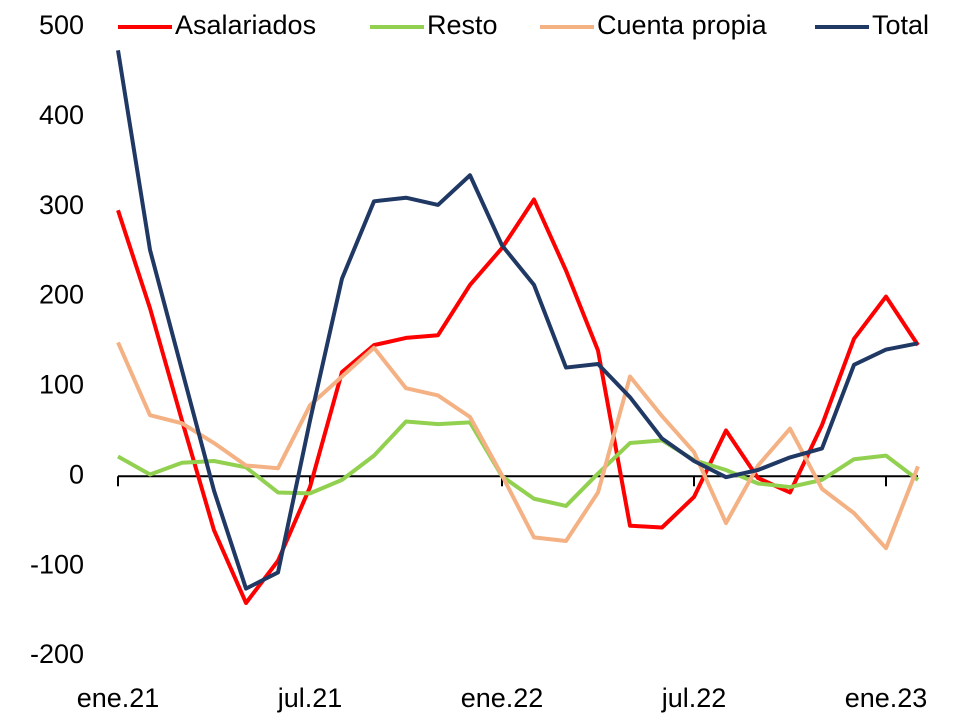  Describe the element at coordinates (462, 25) in the screenshot. I see `legend-label: Resto` at that location.